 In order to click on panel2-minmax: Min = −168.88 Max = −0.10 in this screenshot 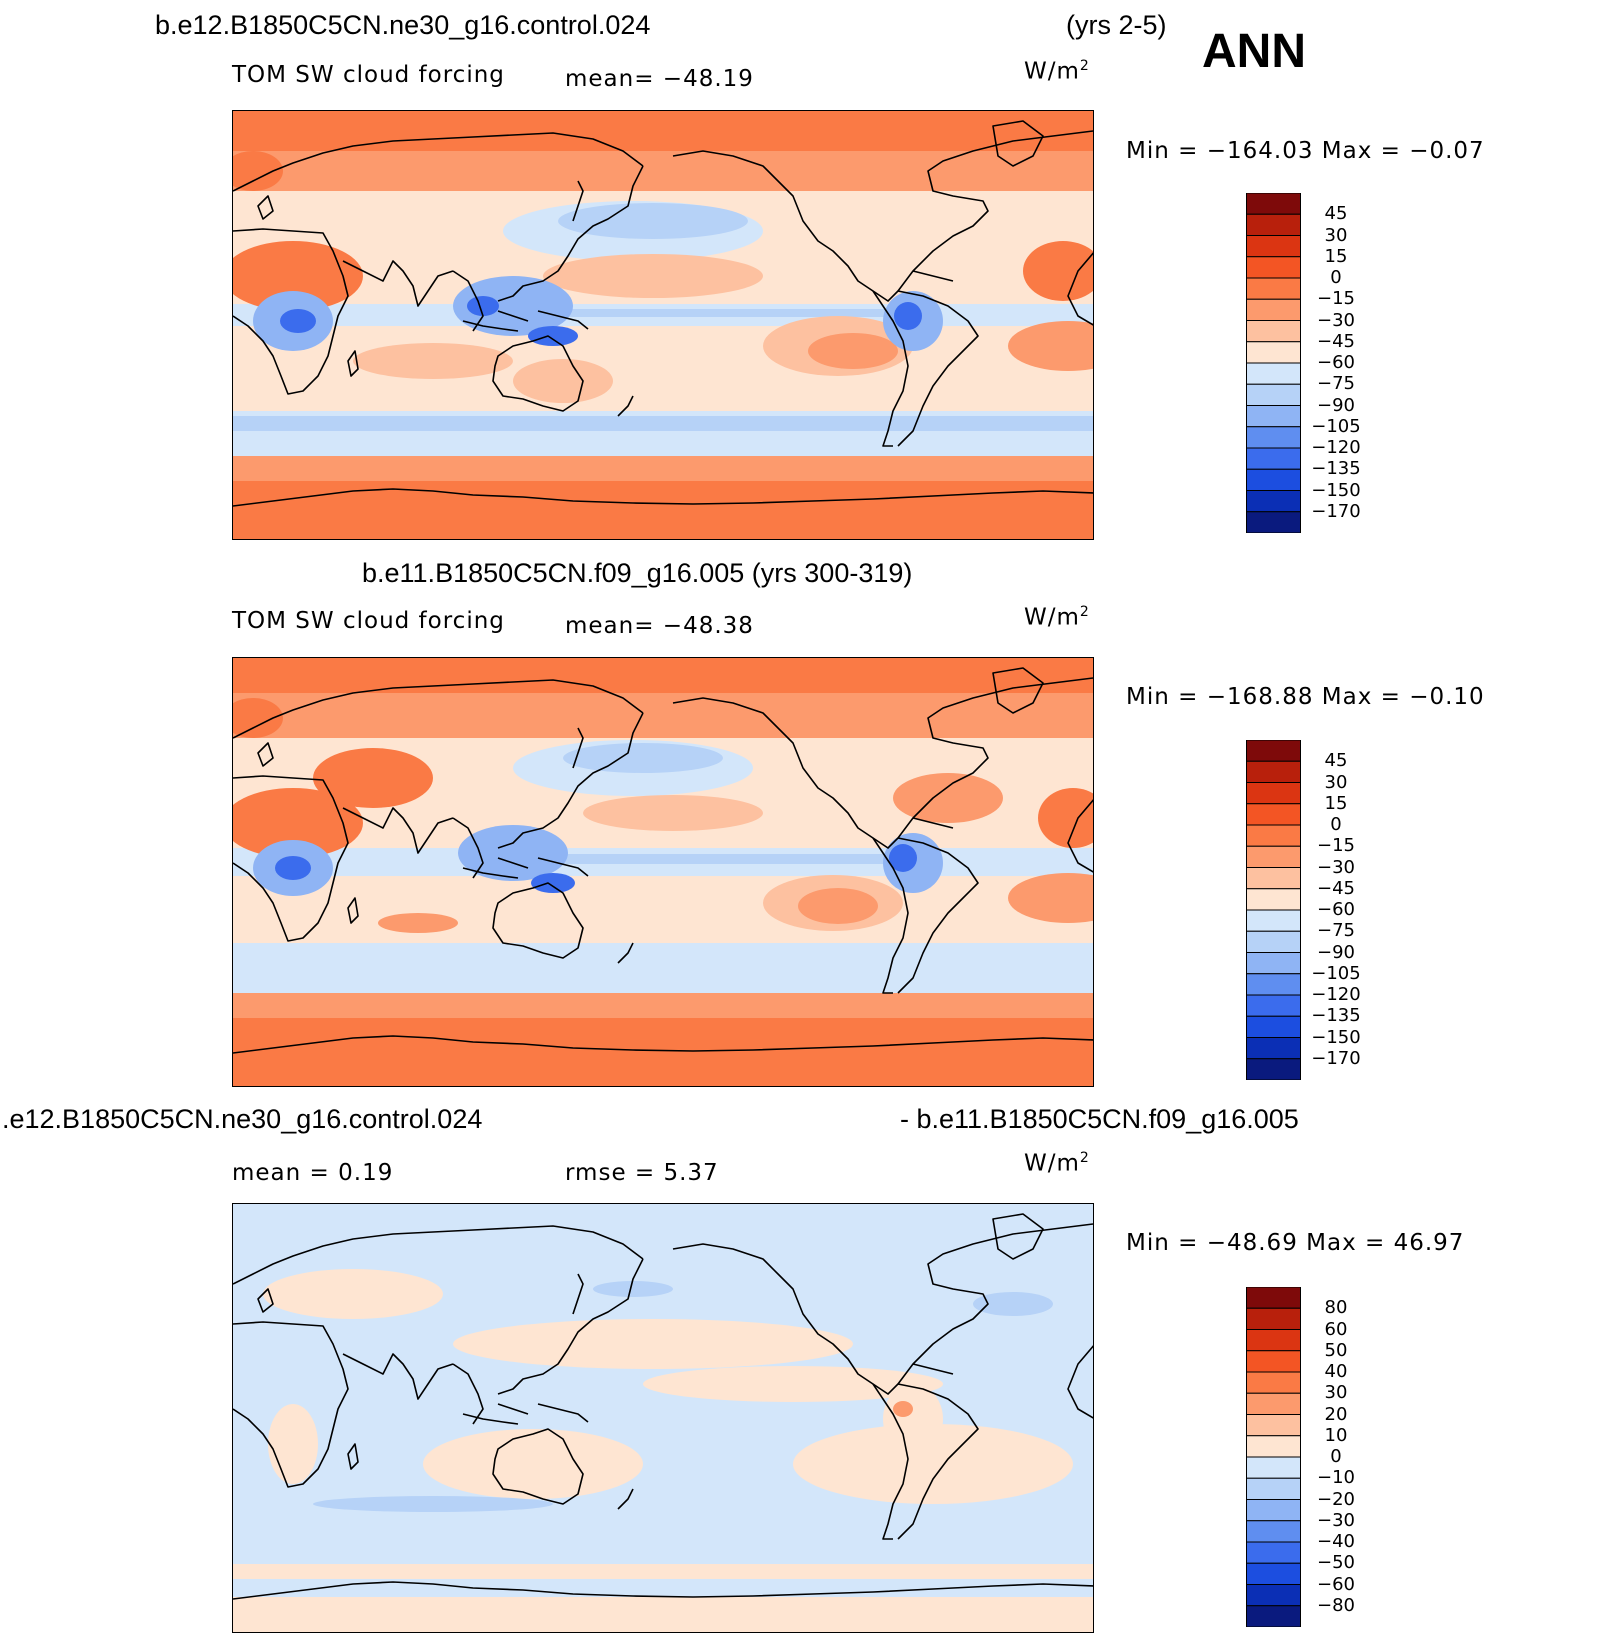, I will do `click(1305, 697)`.